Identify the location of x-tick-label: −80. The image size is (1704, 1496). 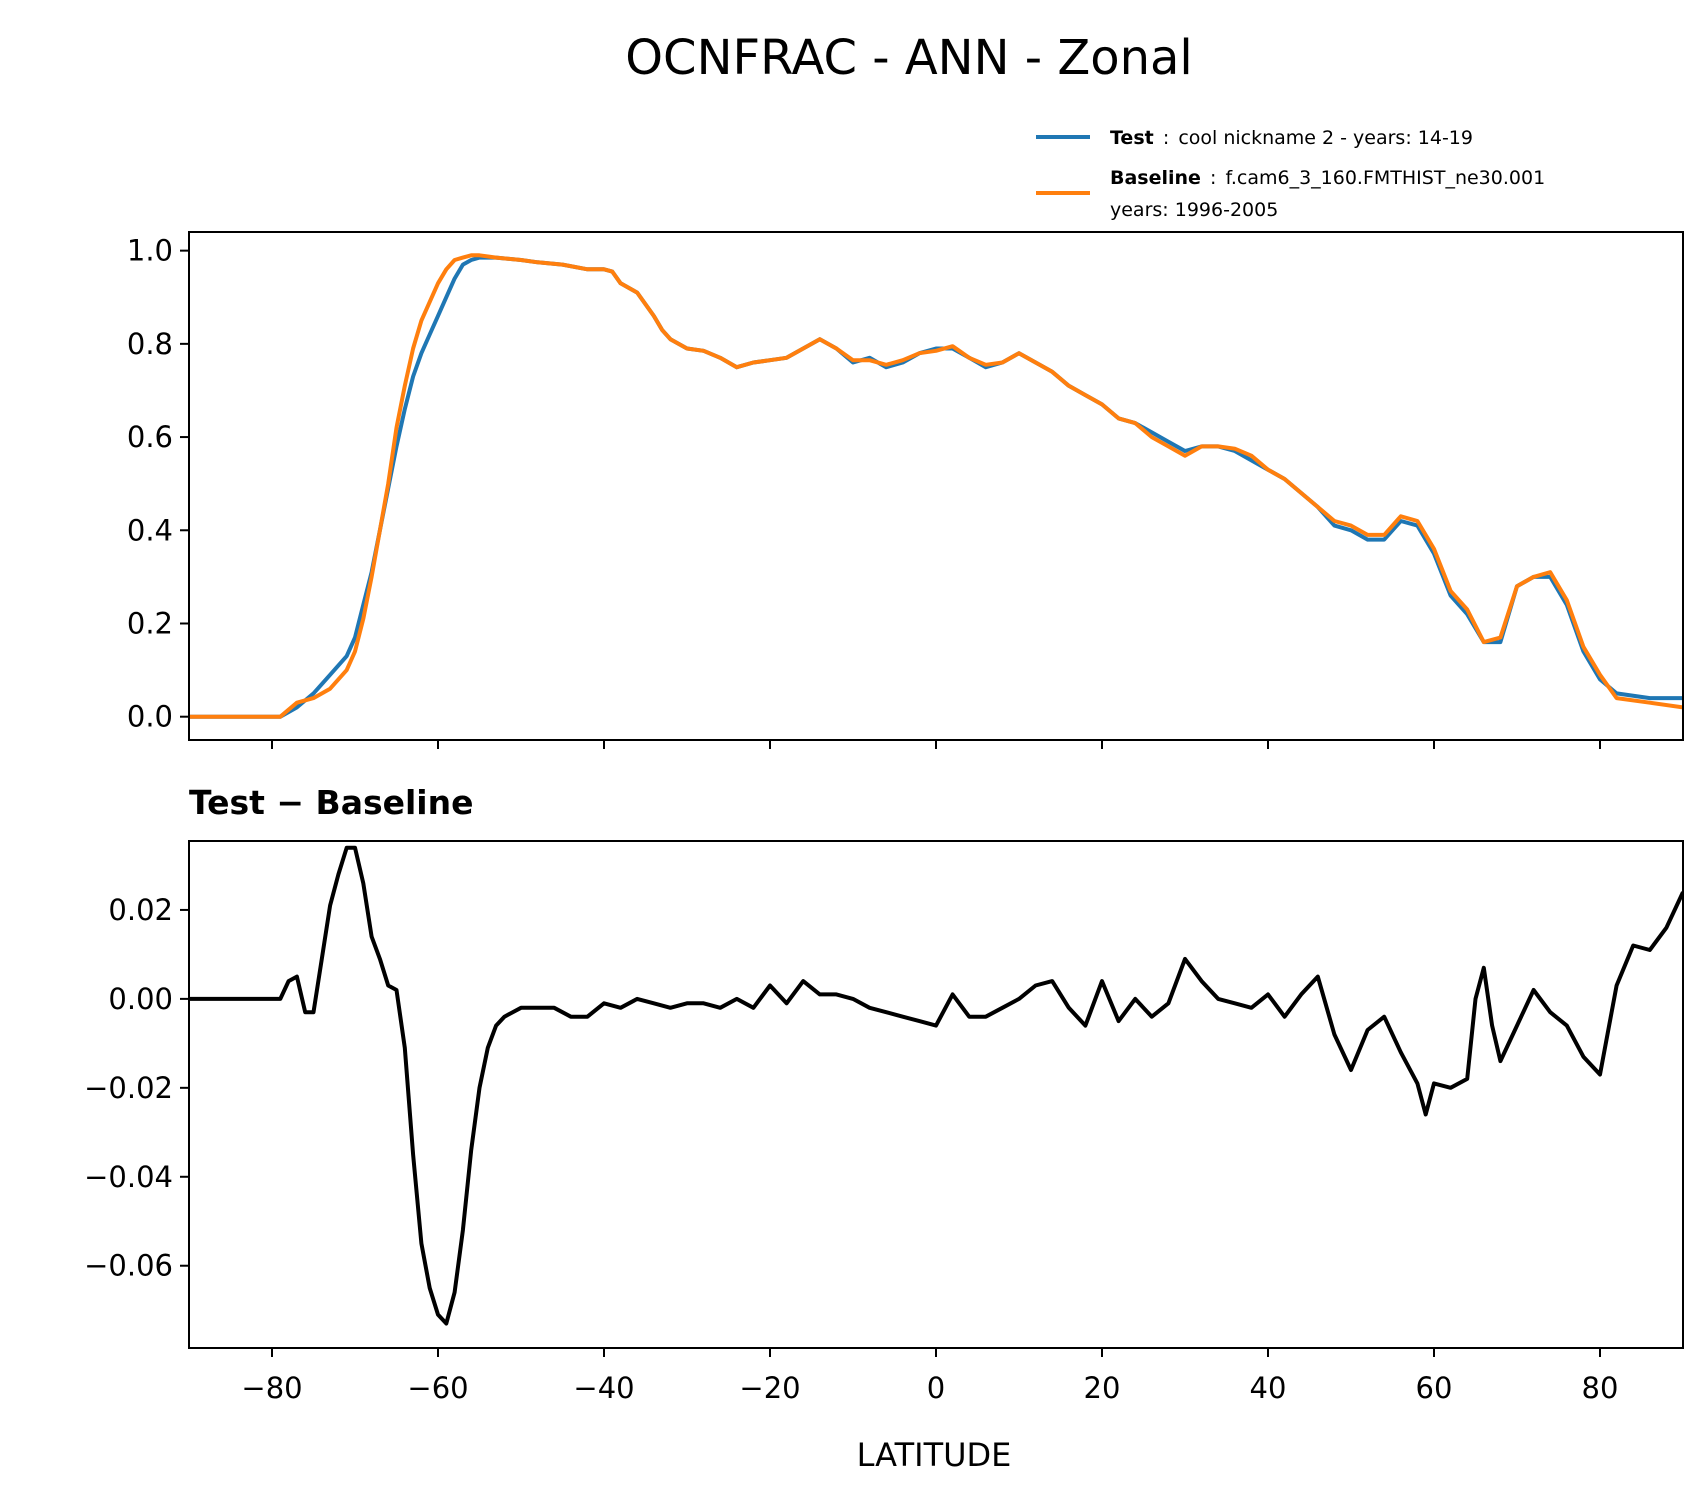
(271, 1388).